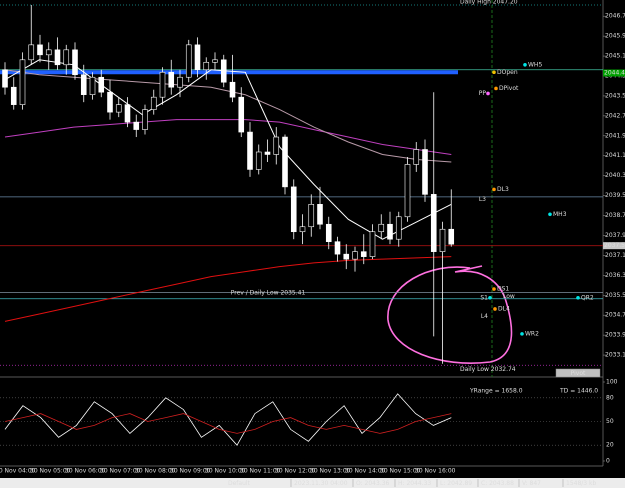 The width and height of the screenshot is (625, 488). Describe the element at coordinates (414, 483) in the screenshot. I see `status-item: H: 2044.33` at that location.